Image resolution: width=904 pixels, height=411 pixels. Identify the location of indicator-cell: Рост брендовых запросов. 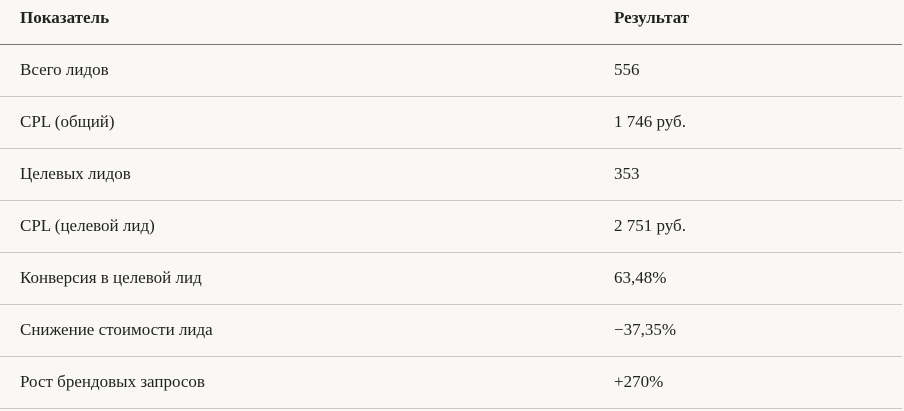
(307, 382).